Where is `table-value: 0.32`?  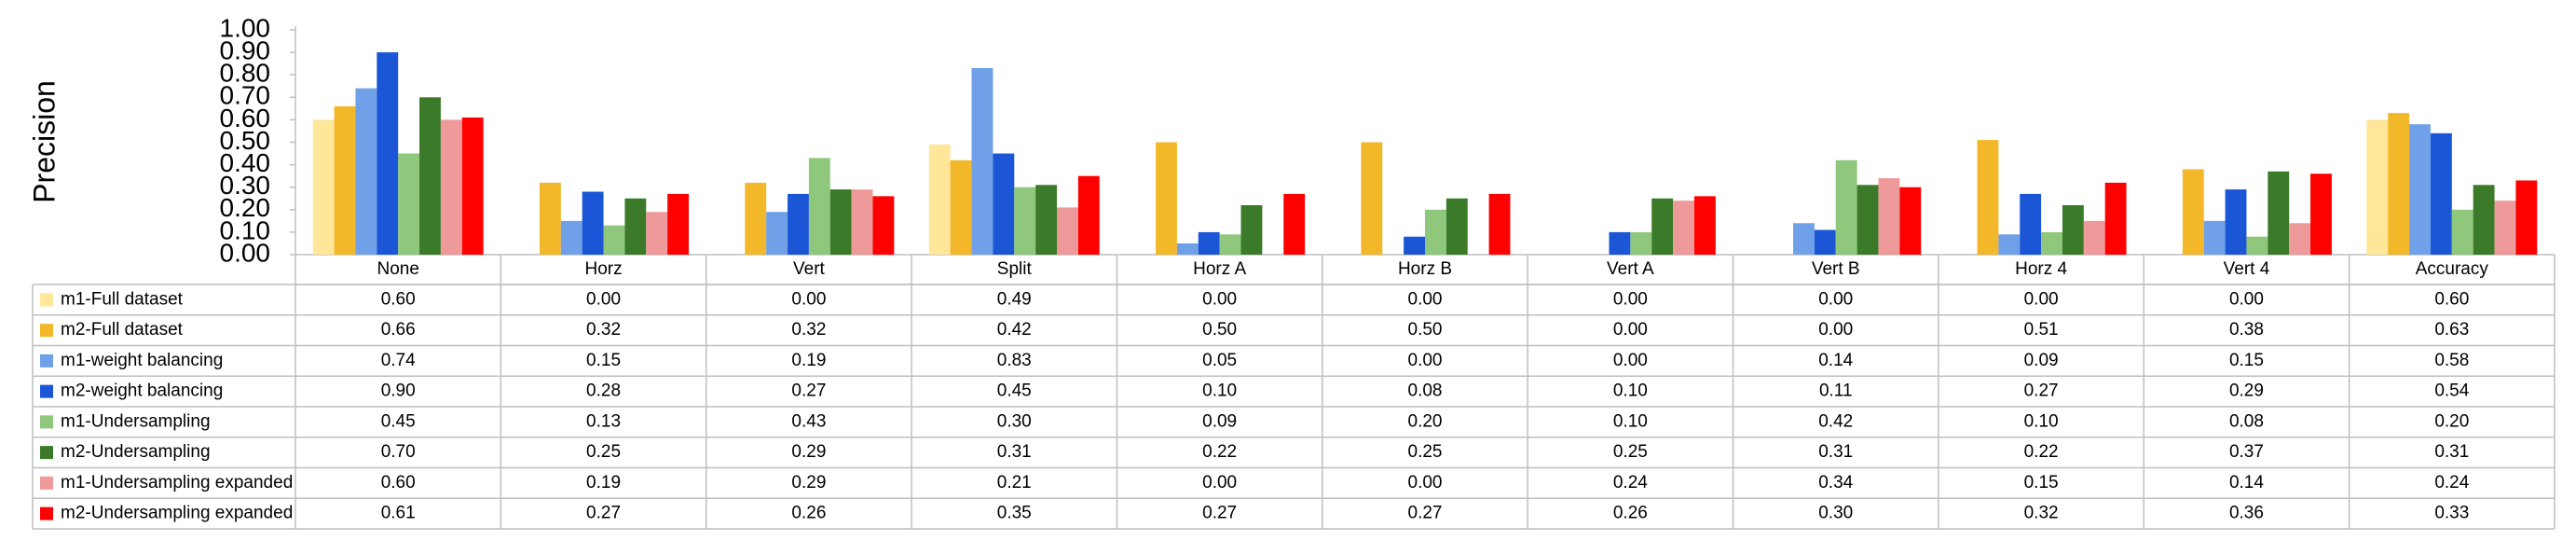
table-value: 0.32 is located at coordinates (2042, 513).